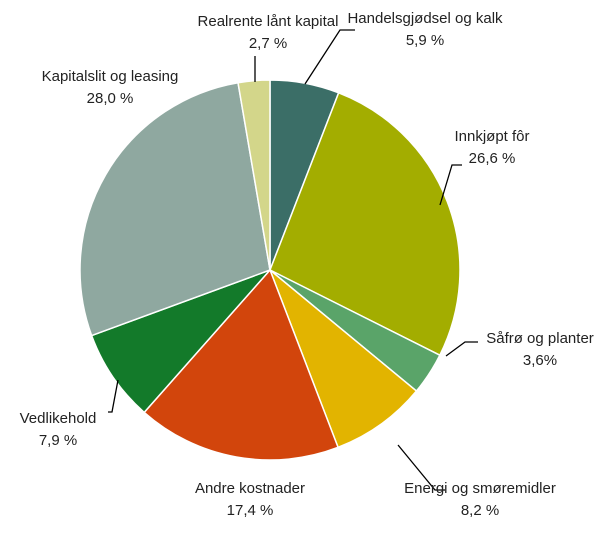 The width and height of the screenshot is (614, 541). Describe the element at coordinates (540, 338) in the screenshot. I see `category-name: Såfrø og planter` at that location.